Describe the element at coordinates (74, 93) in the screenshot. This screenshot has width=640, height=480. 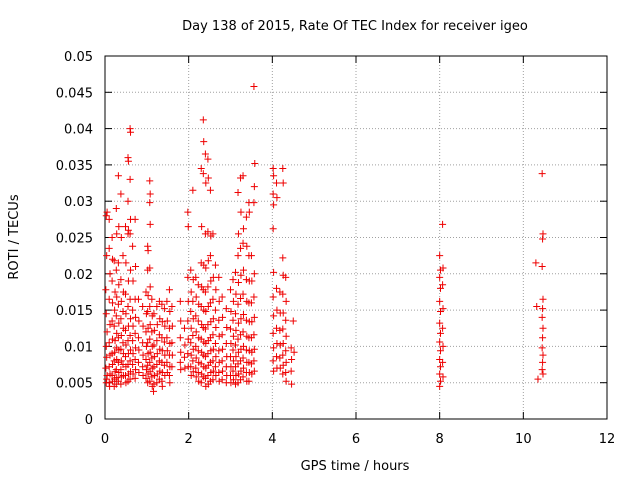
I see `y-tick-label: 0.045` at that location.